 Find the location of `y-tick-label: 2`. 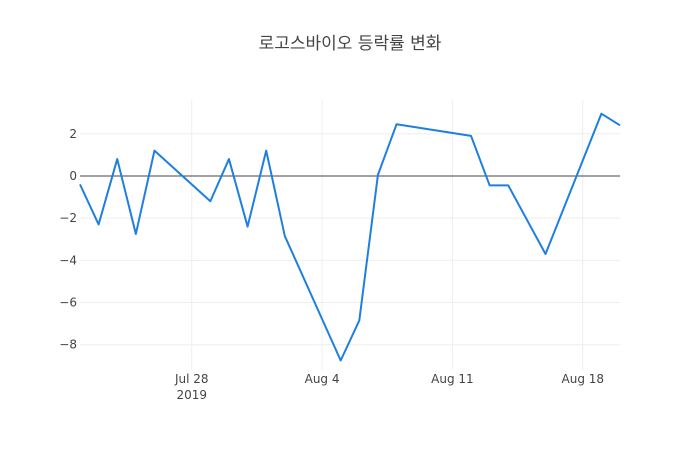

y-tick-label: 2 is located at coordinates (73, 134).